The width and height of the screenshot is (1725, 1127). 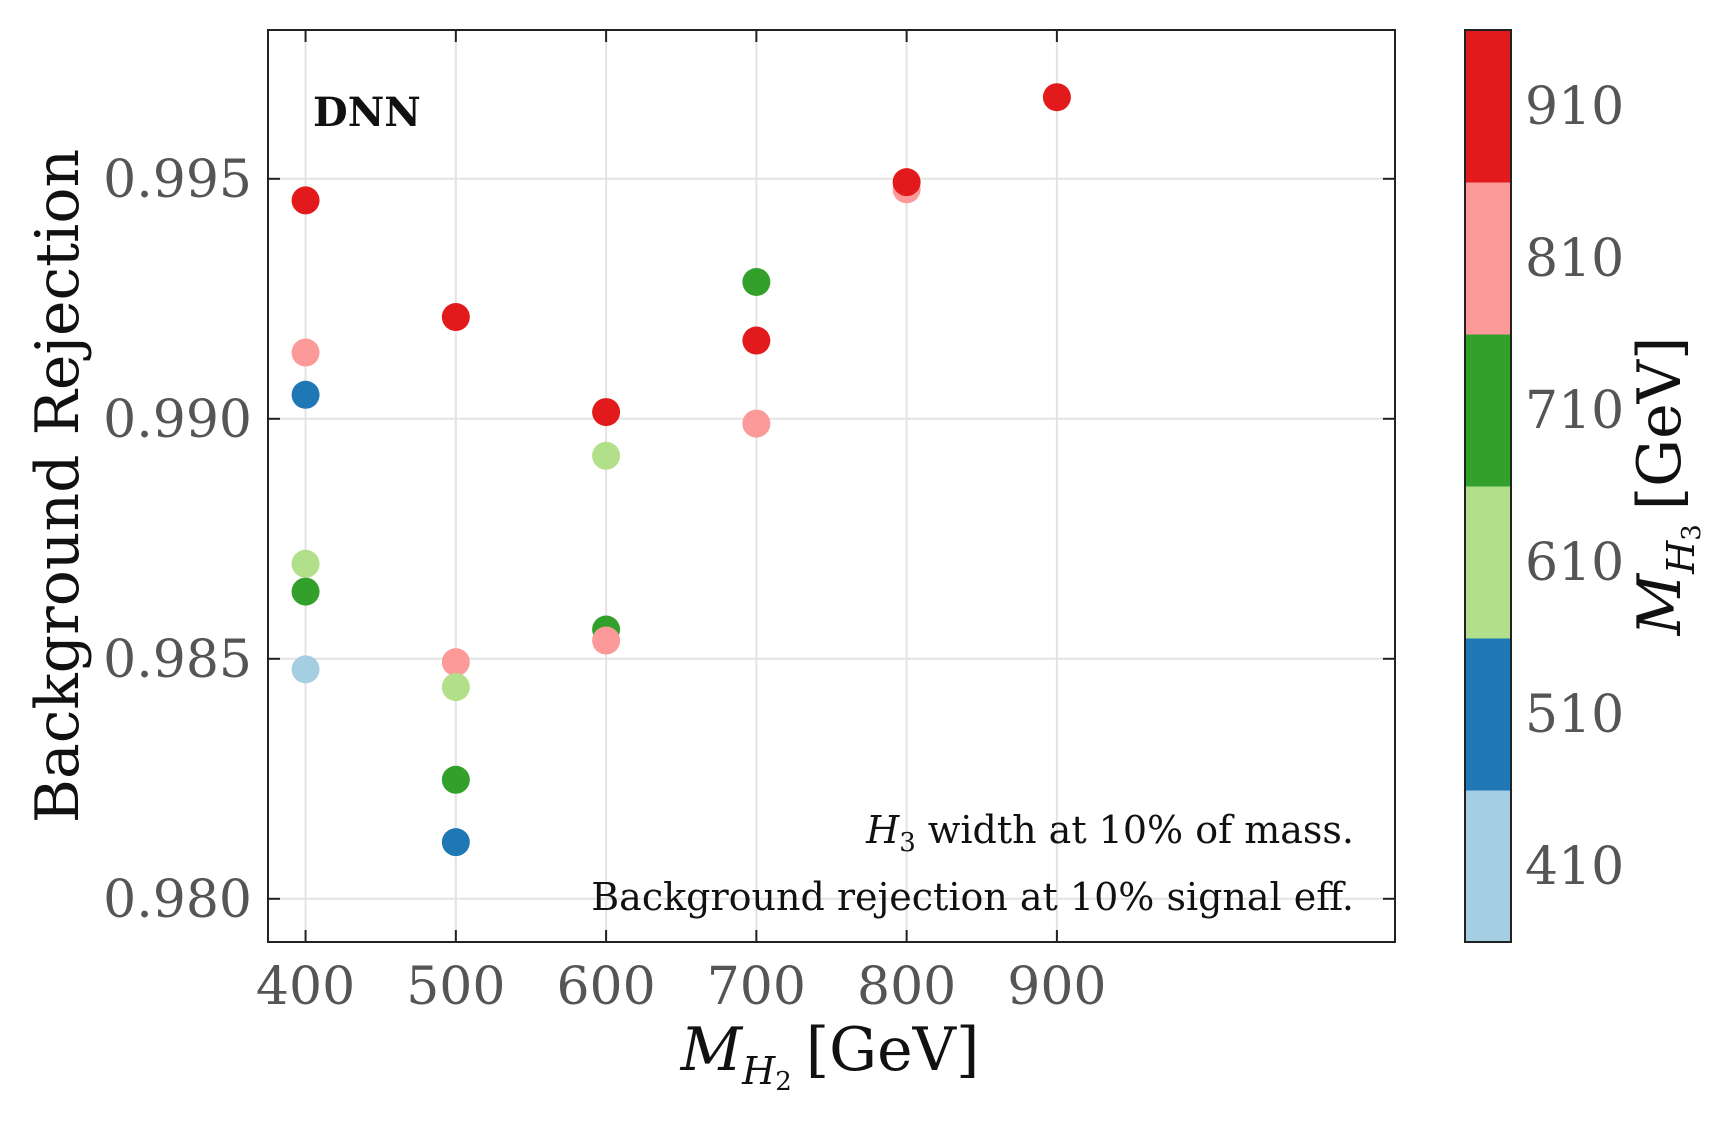 What do you see at coordinates (1660, 604) in the screenshot?
I see `colorbar-title-symbol: M` at bounding box center [1660, 604].